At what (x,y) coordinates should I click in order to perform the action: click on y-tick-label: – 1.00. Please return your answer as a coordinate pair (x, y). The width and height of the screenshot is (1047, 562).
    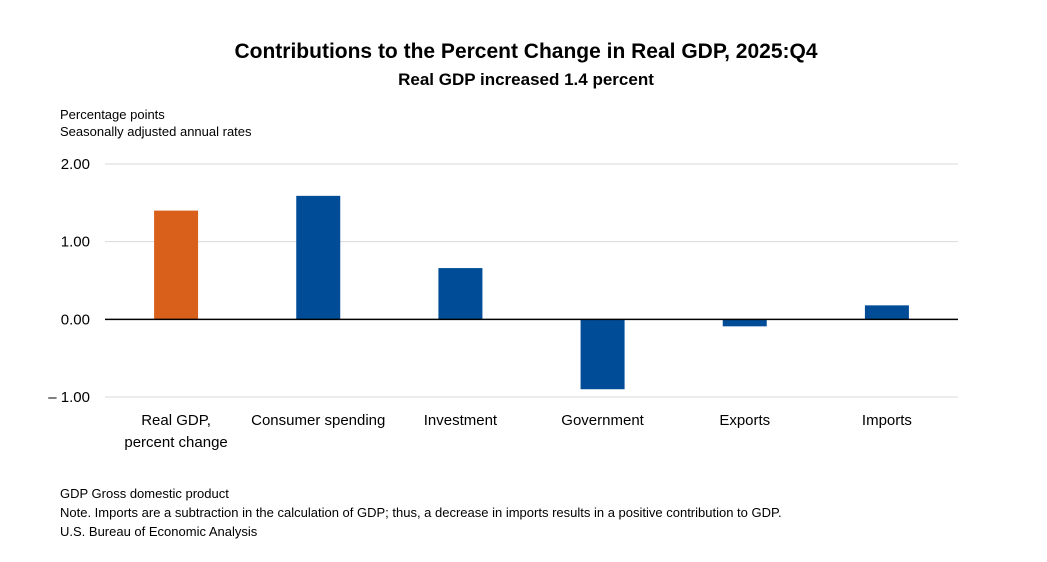
    Looking at the image, I should click on (69, 397).